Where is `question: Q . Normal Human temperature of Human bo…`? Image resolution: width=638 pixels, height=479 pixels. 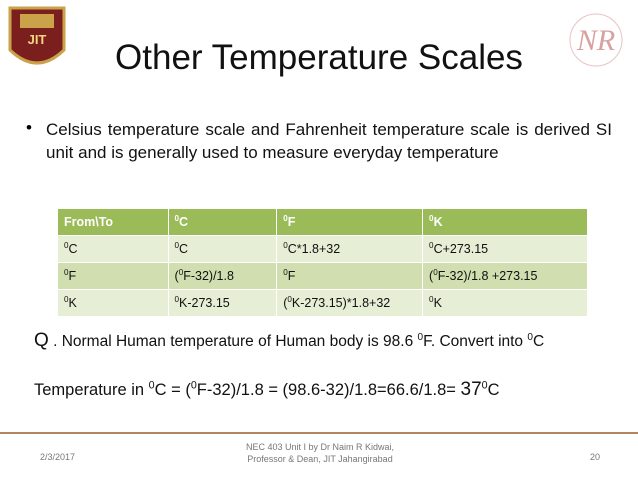
question: Q . Normal Human temperature of Human bo… is located at coordinates (289, 341).